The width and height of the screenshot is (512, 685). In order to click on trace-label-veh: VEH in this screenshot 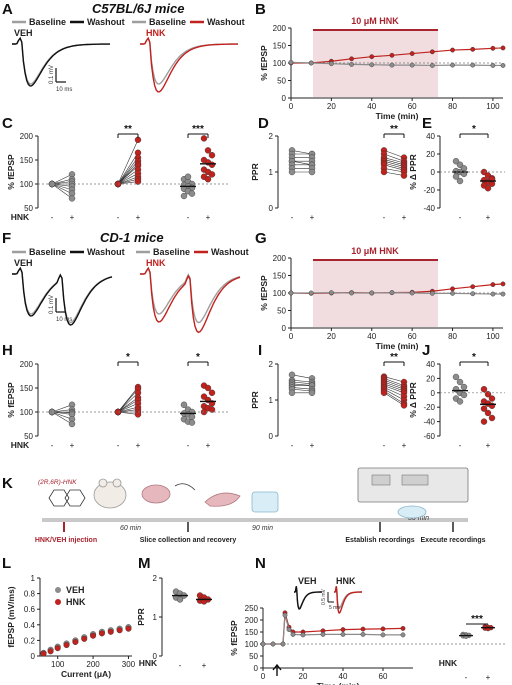, I will do `click(23, 263)`.